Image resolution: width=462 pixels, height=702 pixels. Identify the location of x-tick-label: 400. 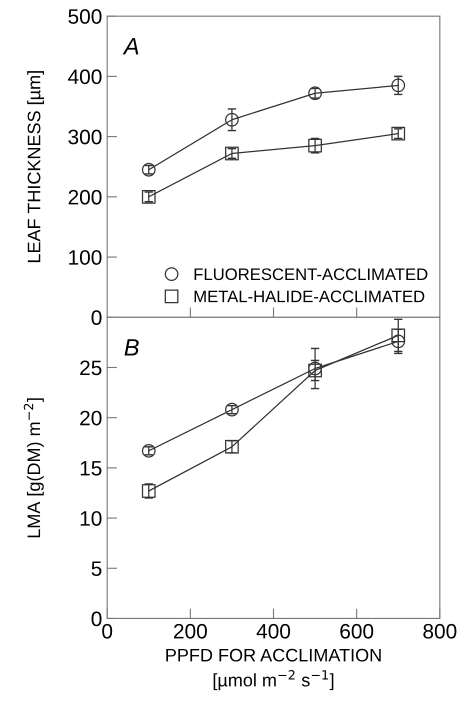
(273, 631).